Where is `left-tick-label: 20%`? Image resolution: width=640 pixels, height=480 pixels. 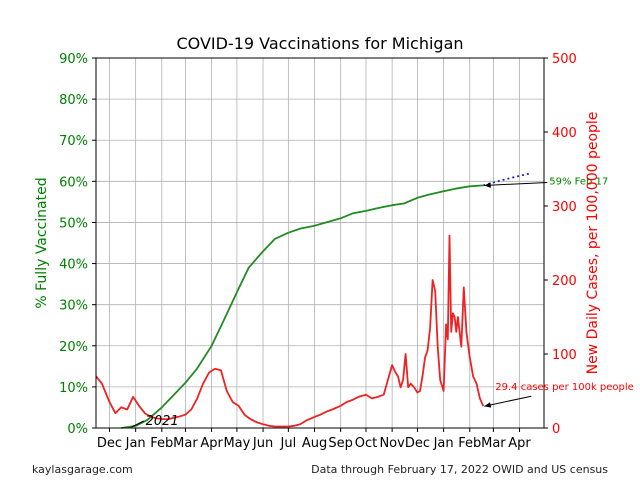
left-tick-label: 20% is located at coordinates (73, 347).